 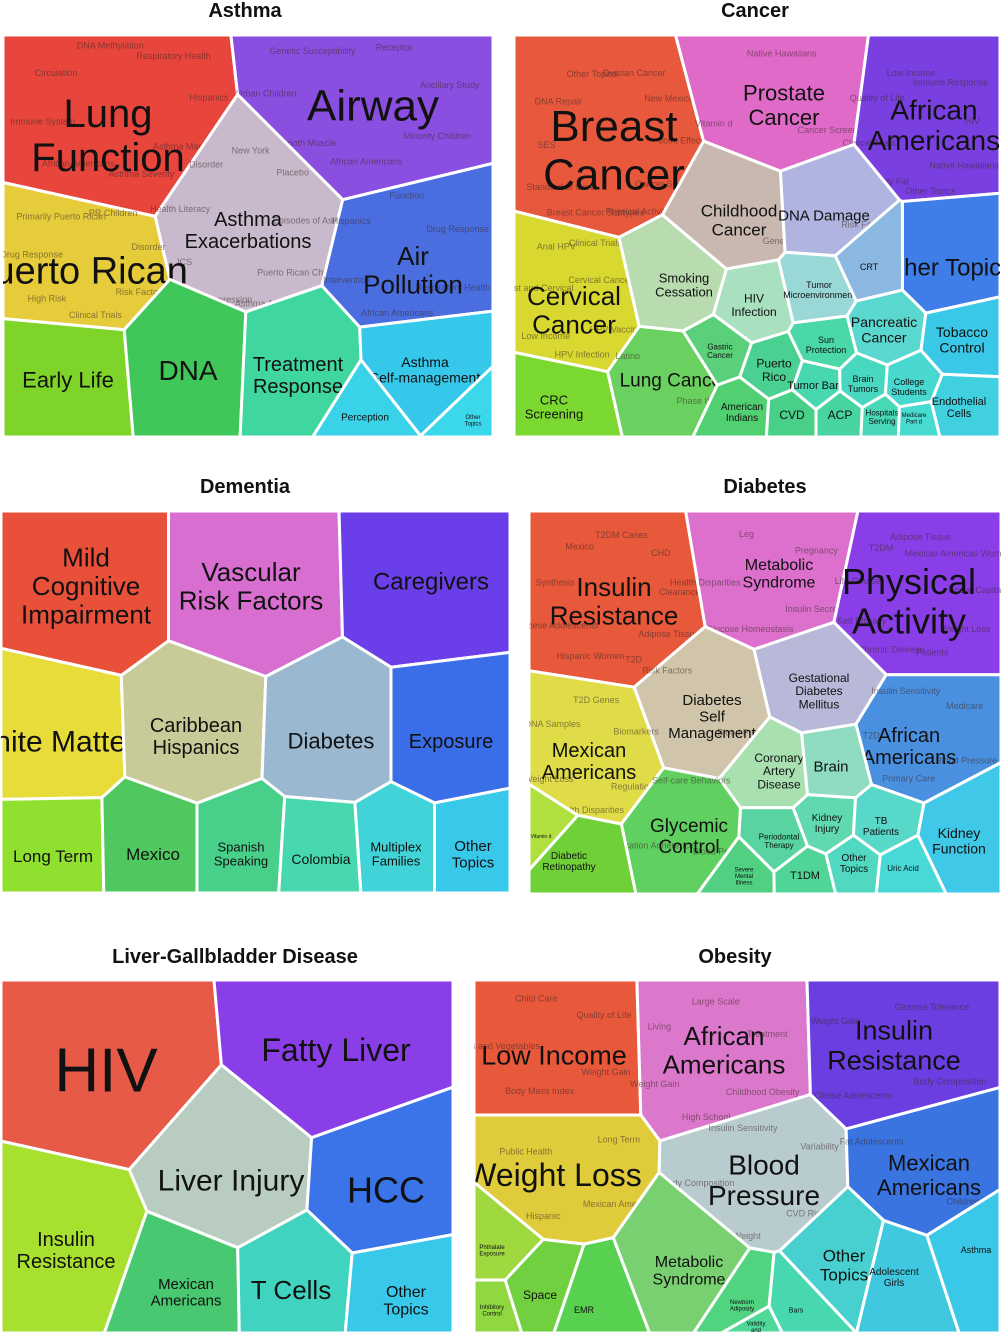 I want to click on treemap-cell-label: Tumor Microenvironment, so click(x=819, y=290).